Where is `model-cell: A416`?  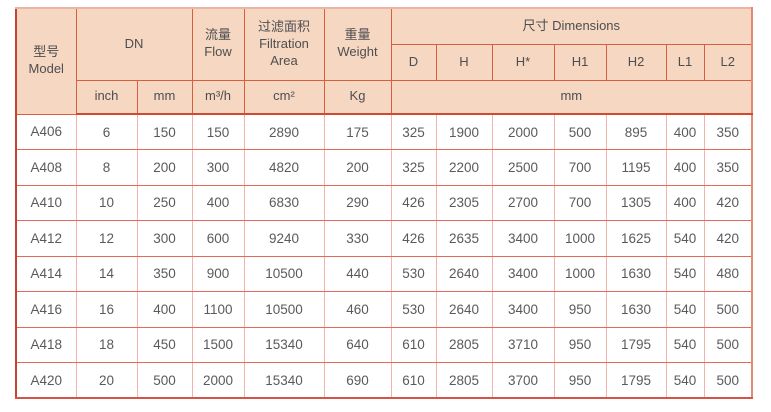 model-cell: A416 is located at coordinates (46, 309).